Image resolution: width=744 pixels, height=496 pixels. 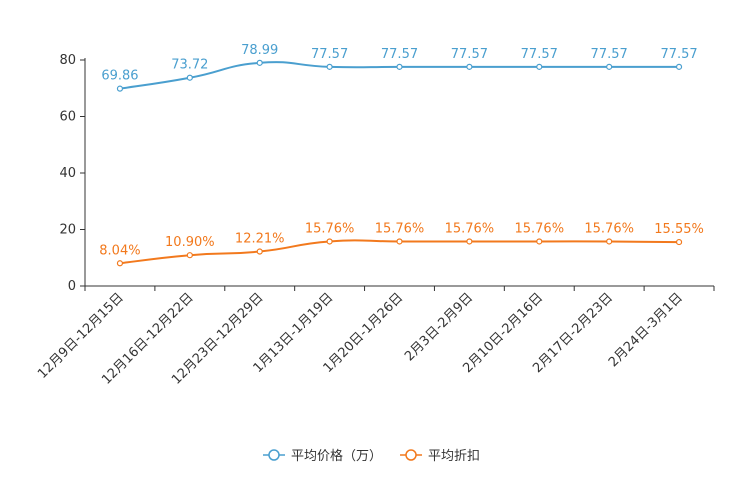 I want to click on y-tick-label: 80, so click(x=67, y=60).